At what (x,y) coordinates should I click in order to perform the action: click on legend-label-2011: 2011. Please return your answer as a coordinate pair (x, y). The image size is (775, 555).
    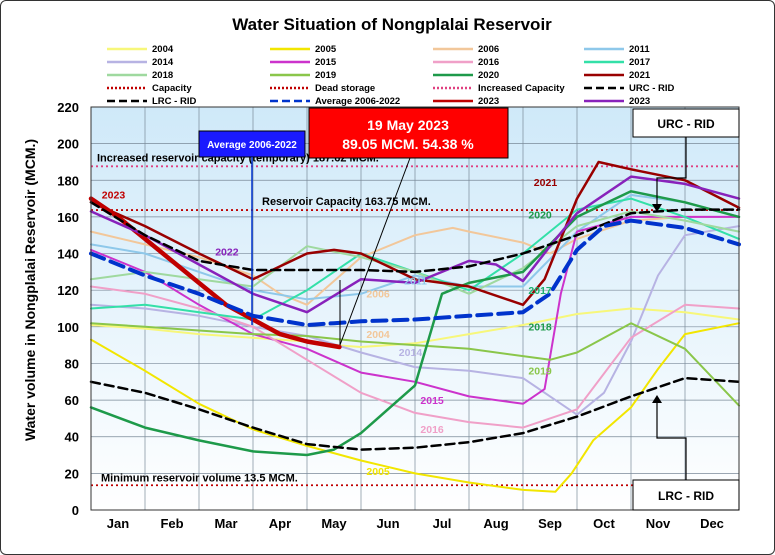
    Looking at the image, I should click on (639, 49).